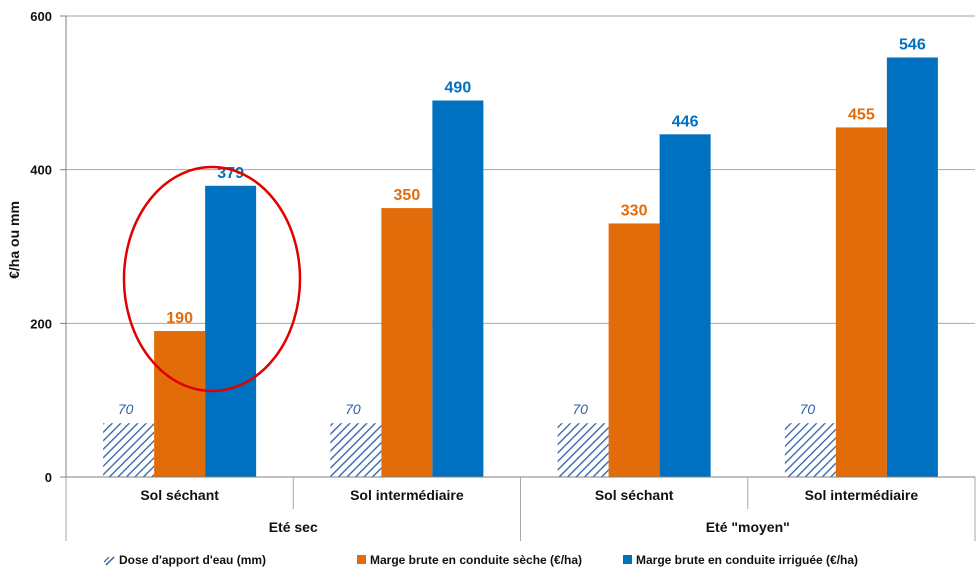  Describe the element at coordinates (747, 560) in the screenshot. I see `legend-label: Marge brute en conduite irriguée (€/ha)` at that location.